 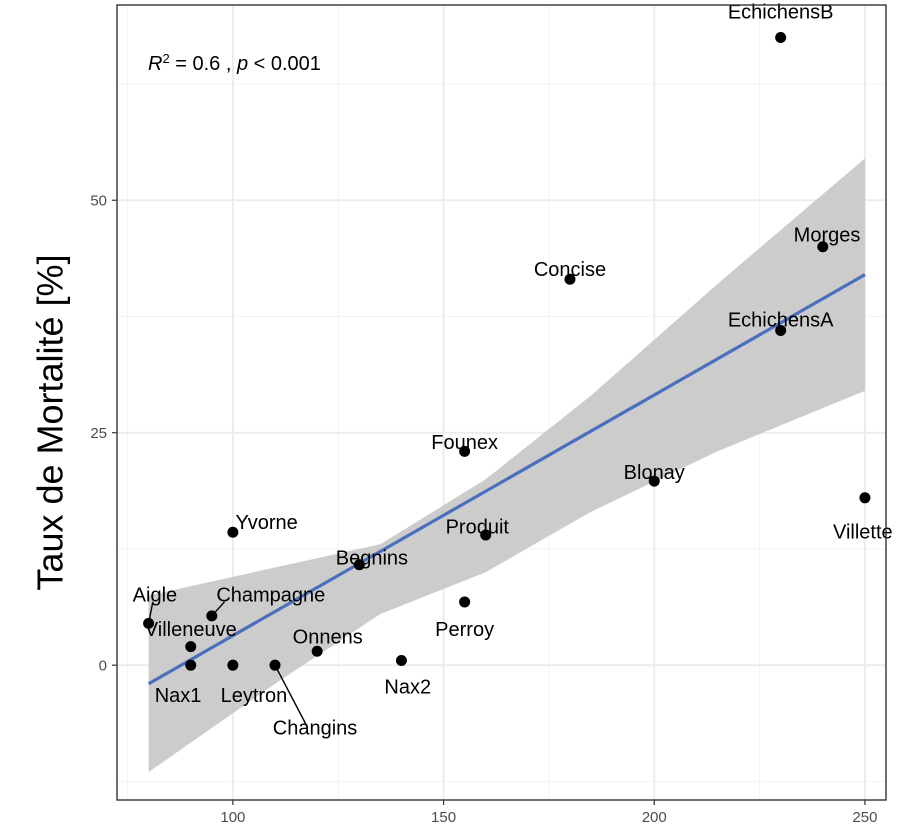 I want to click on point-label: Yvorne, so click(x=266, y=523).